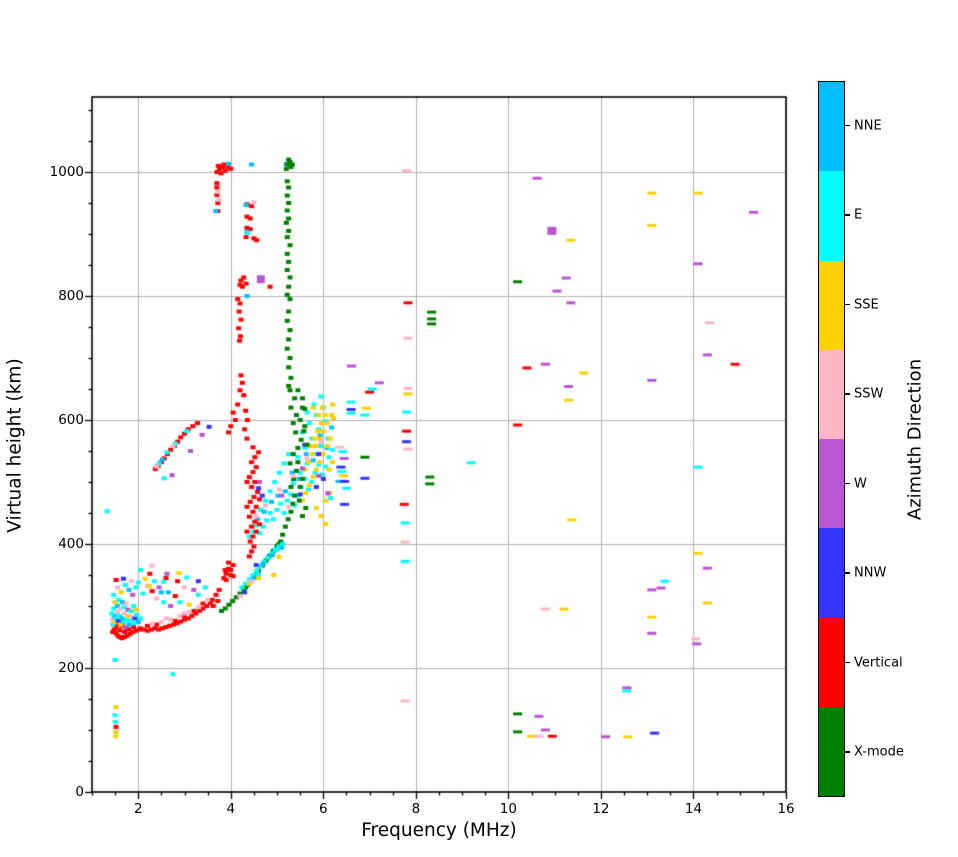  I want to click on y-tick-label: 800, so click(71, 296).